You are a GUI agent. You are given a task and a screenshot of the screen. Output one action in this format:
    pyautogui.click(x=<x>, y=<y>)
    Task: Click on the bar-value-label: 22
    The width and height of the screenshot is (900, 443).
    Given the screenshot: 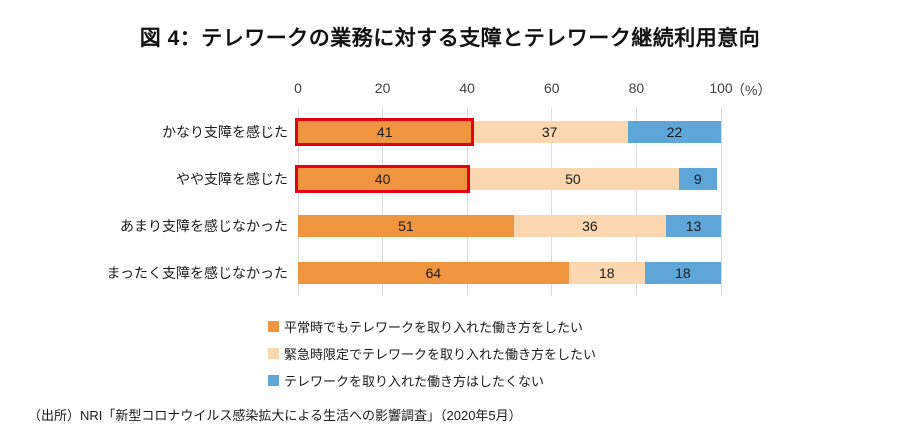 What is the action you would take?
    pyautogui.click(x=674, y=131)
    